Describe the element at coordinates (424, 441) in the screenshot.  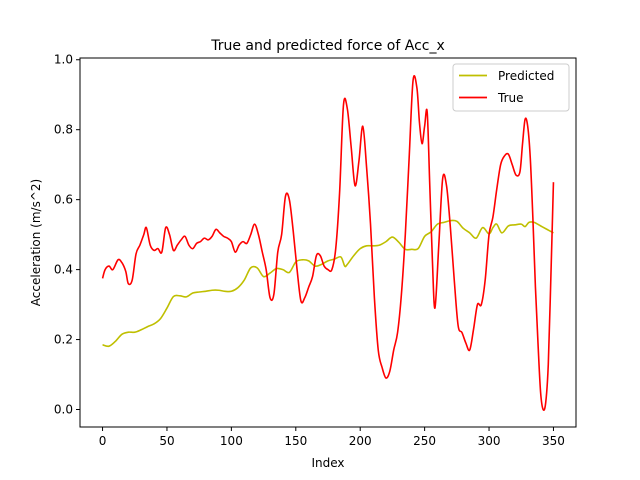
I see `x-tick-label: 250` at that location.